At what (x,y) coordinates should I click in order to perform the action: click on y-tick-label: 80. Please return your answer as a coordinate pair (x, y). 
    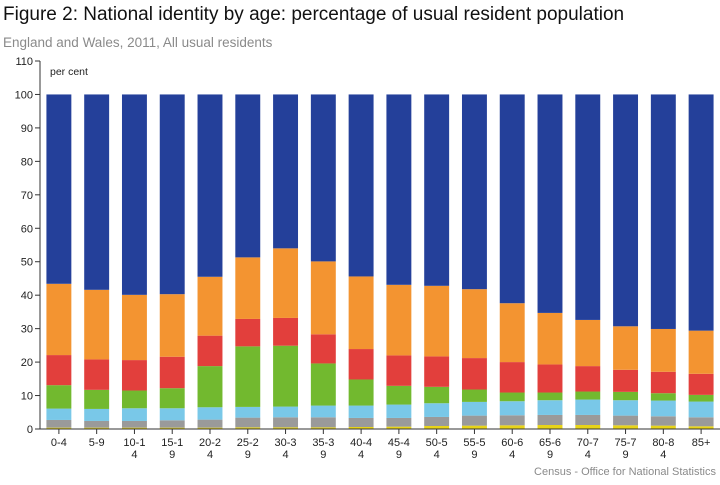
    Looking at the image, I should click on (27, 162).